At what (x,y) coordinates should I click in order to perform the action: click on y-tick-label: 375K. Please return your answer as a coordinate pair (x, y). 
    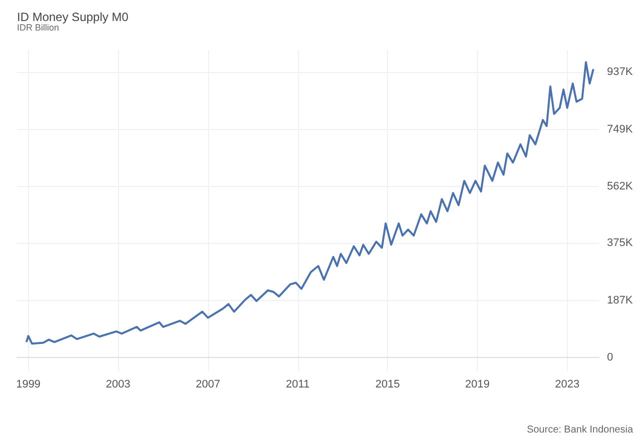
    Looking at the image, I should click on (620, 243).